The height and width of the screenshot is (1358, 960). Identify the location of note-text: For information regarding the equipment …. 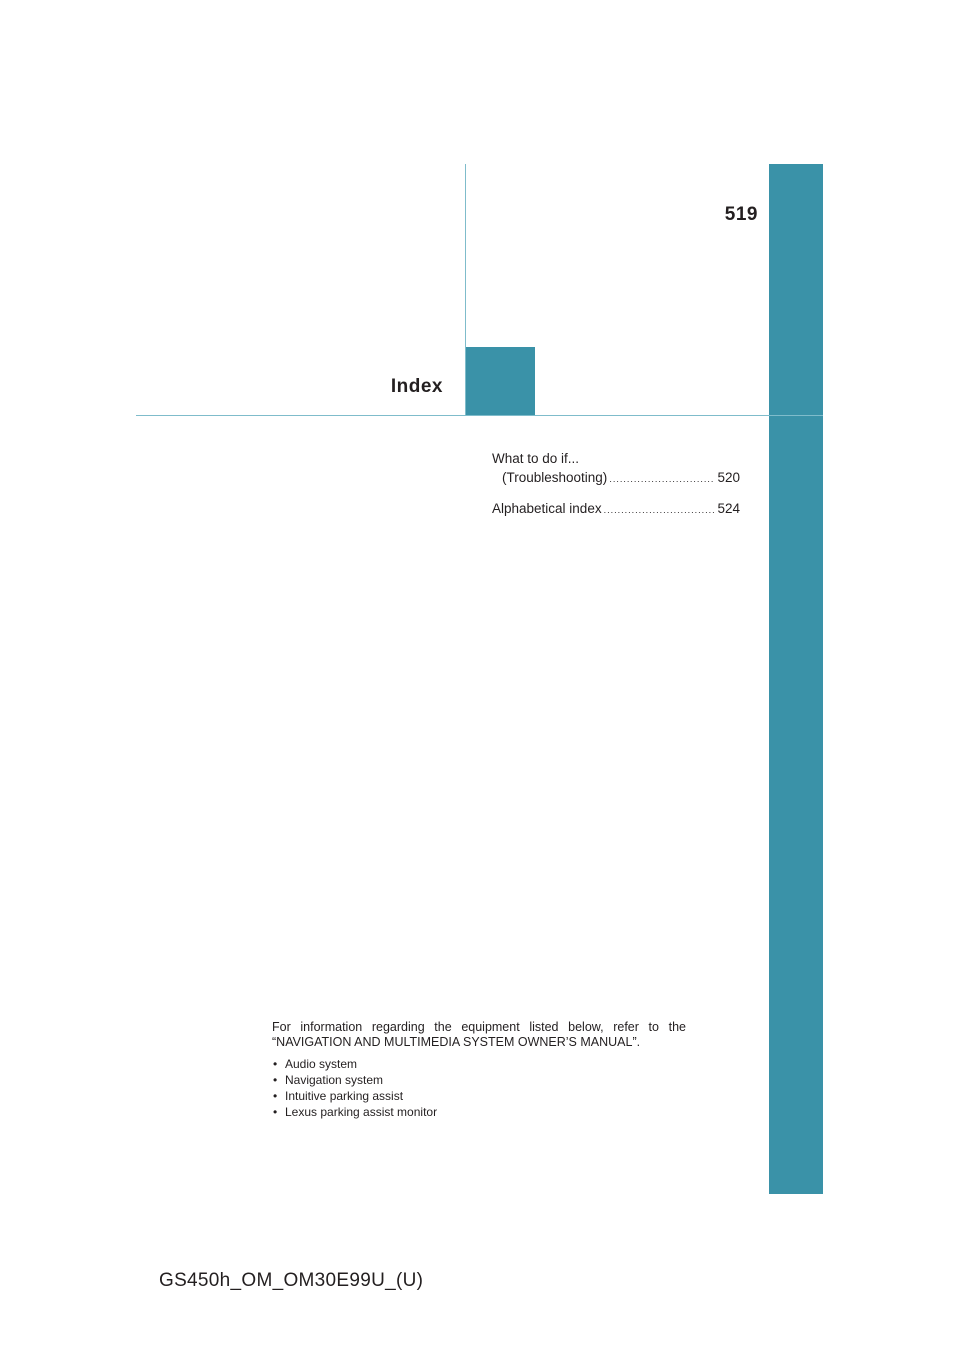
(479, 1034).